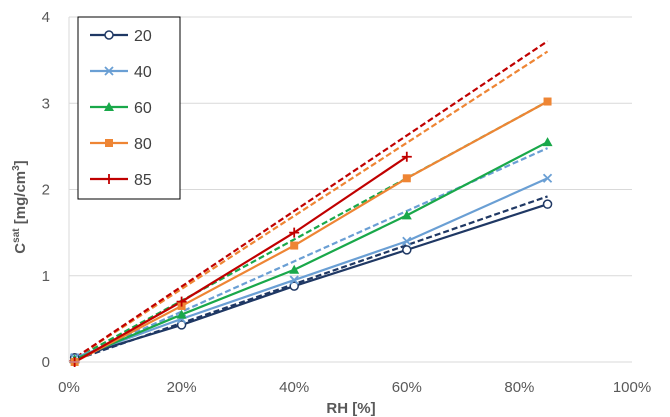  Describe the element at coordinates (69, 387) in the screenshot. I see `x-tick-label-0-: 0%` at that location.